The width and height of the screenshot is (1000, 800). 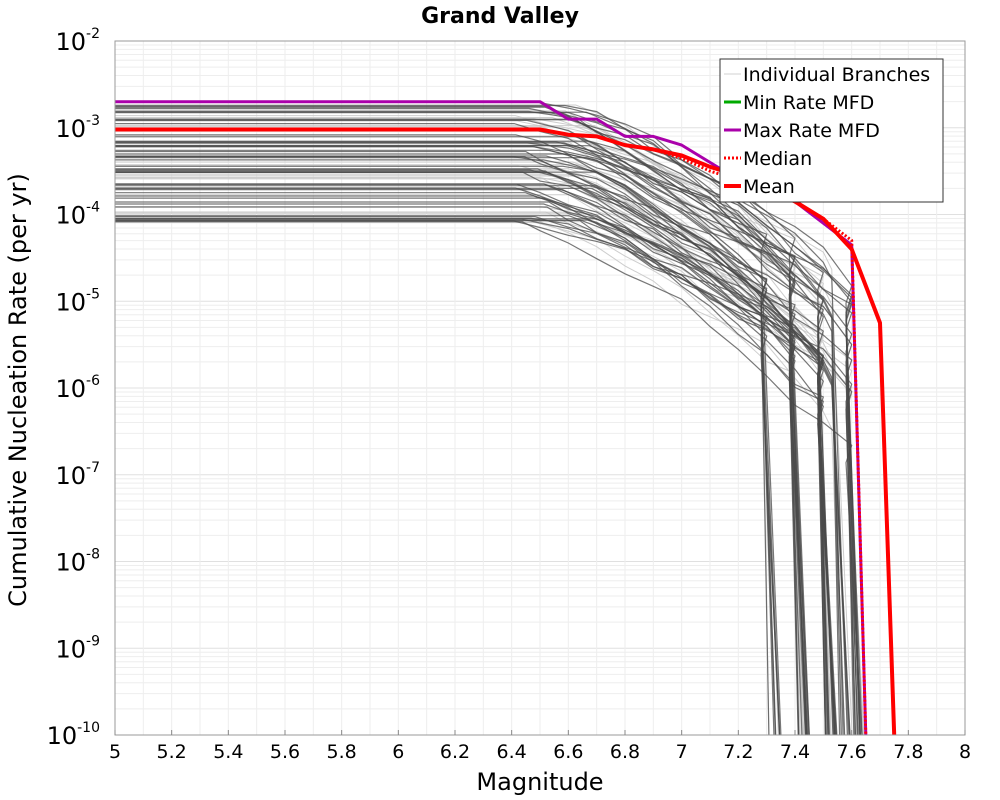 I want to click on y-tick-exponent: -7, so click(x=93, y=468).